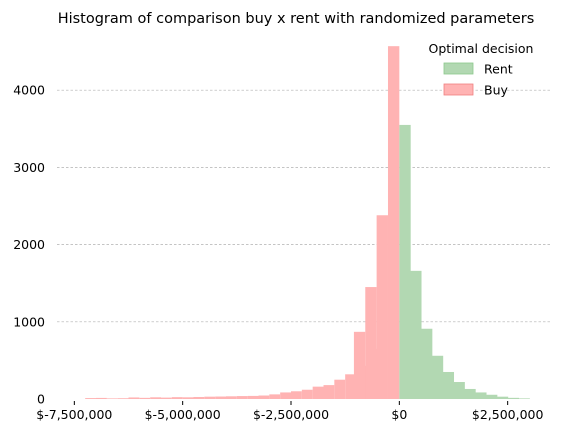  I want to click on y-tick-label: 1000, so click(29, 321).